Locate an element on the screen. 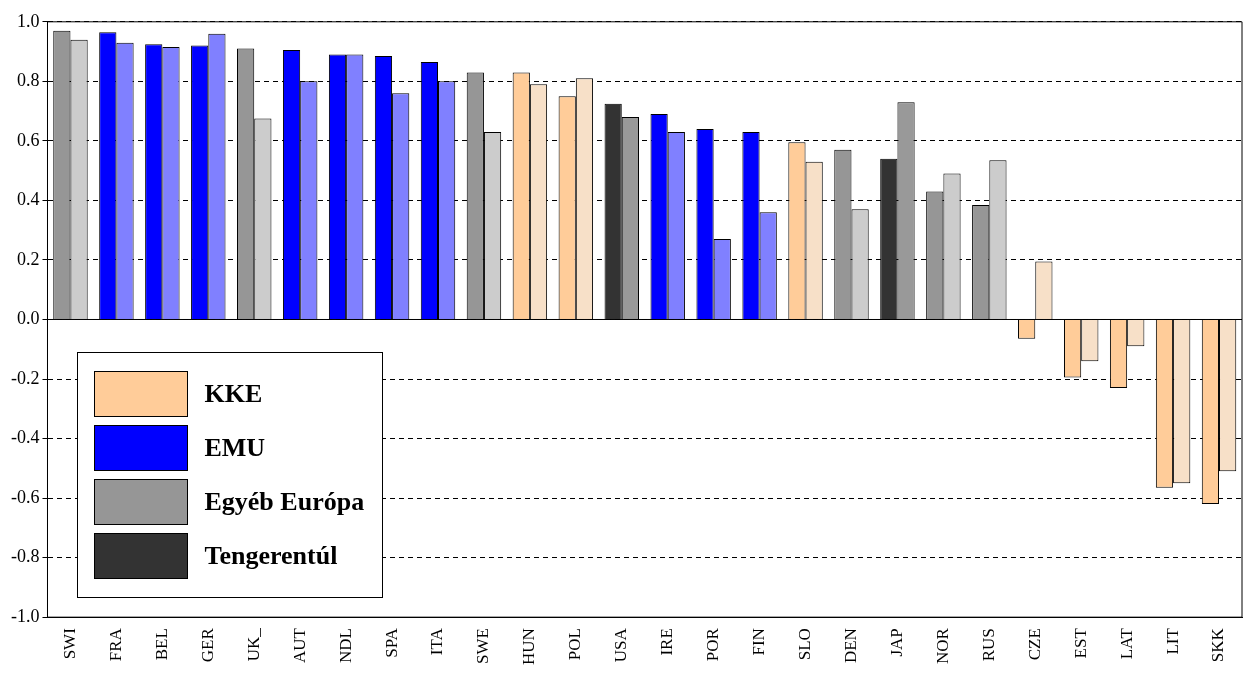 The height and width of the screenshot is (675, 1257). x-tick-label: USA is located at coordinates (621, 645).